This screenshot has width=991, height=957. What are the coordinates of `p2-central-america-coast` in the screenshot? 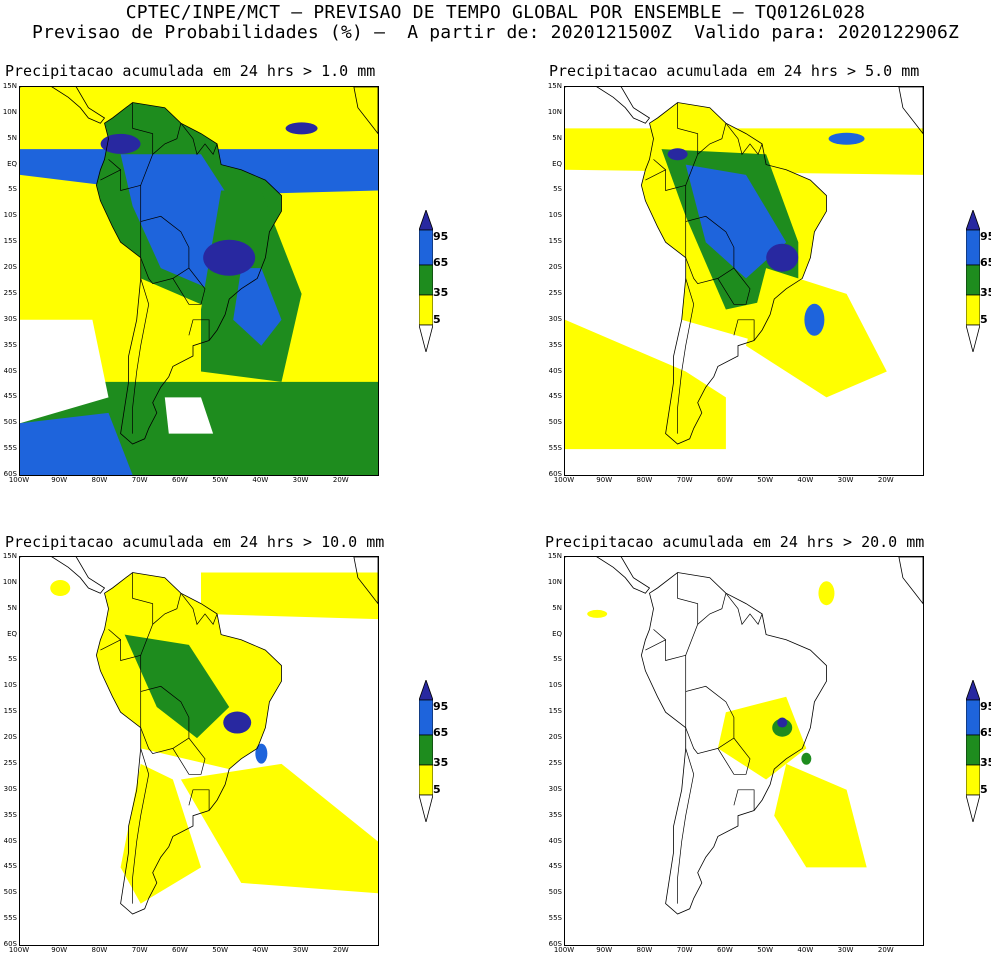 It's located at (608, 105).